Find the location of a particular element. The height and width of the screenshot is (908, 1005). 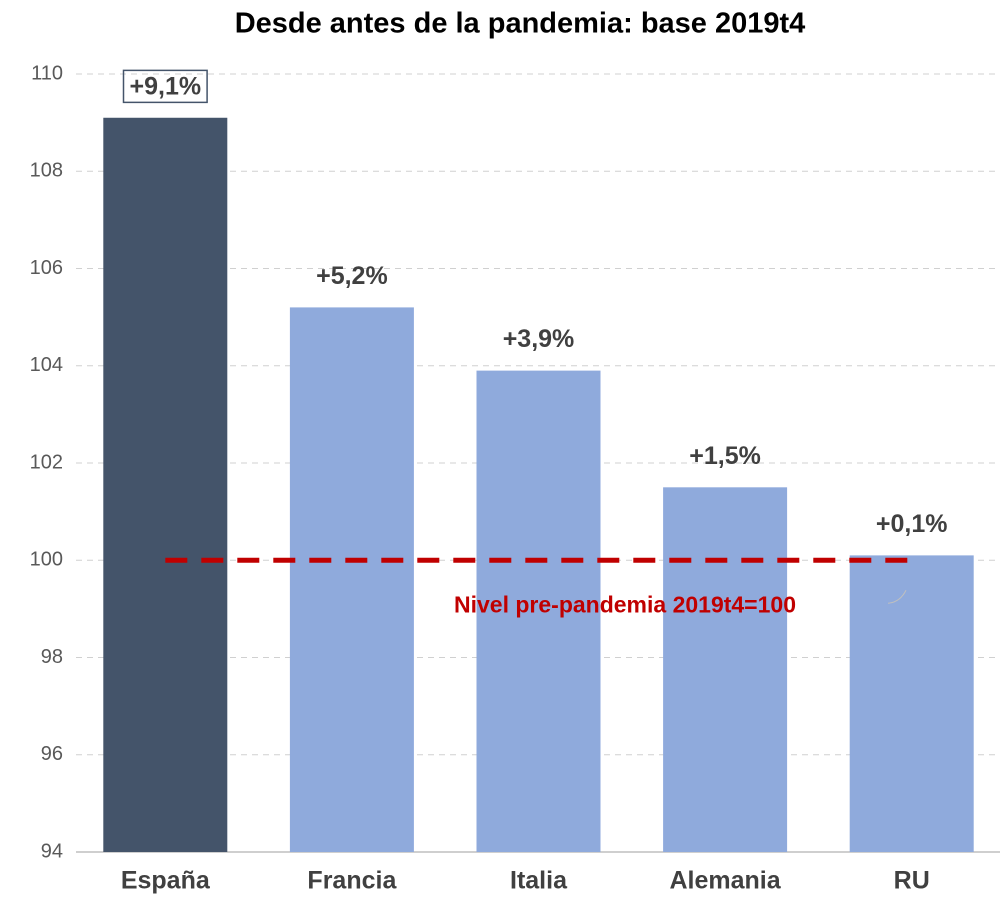

data-label: +5,2% is located at coordinates (352, 276).